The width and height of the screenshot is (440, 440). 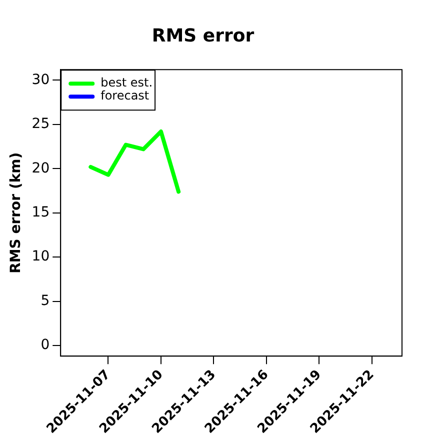 I want to click on chart-title: RMS error, so click(x=203, y=35).